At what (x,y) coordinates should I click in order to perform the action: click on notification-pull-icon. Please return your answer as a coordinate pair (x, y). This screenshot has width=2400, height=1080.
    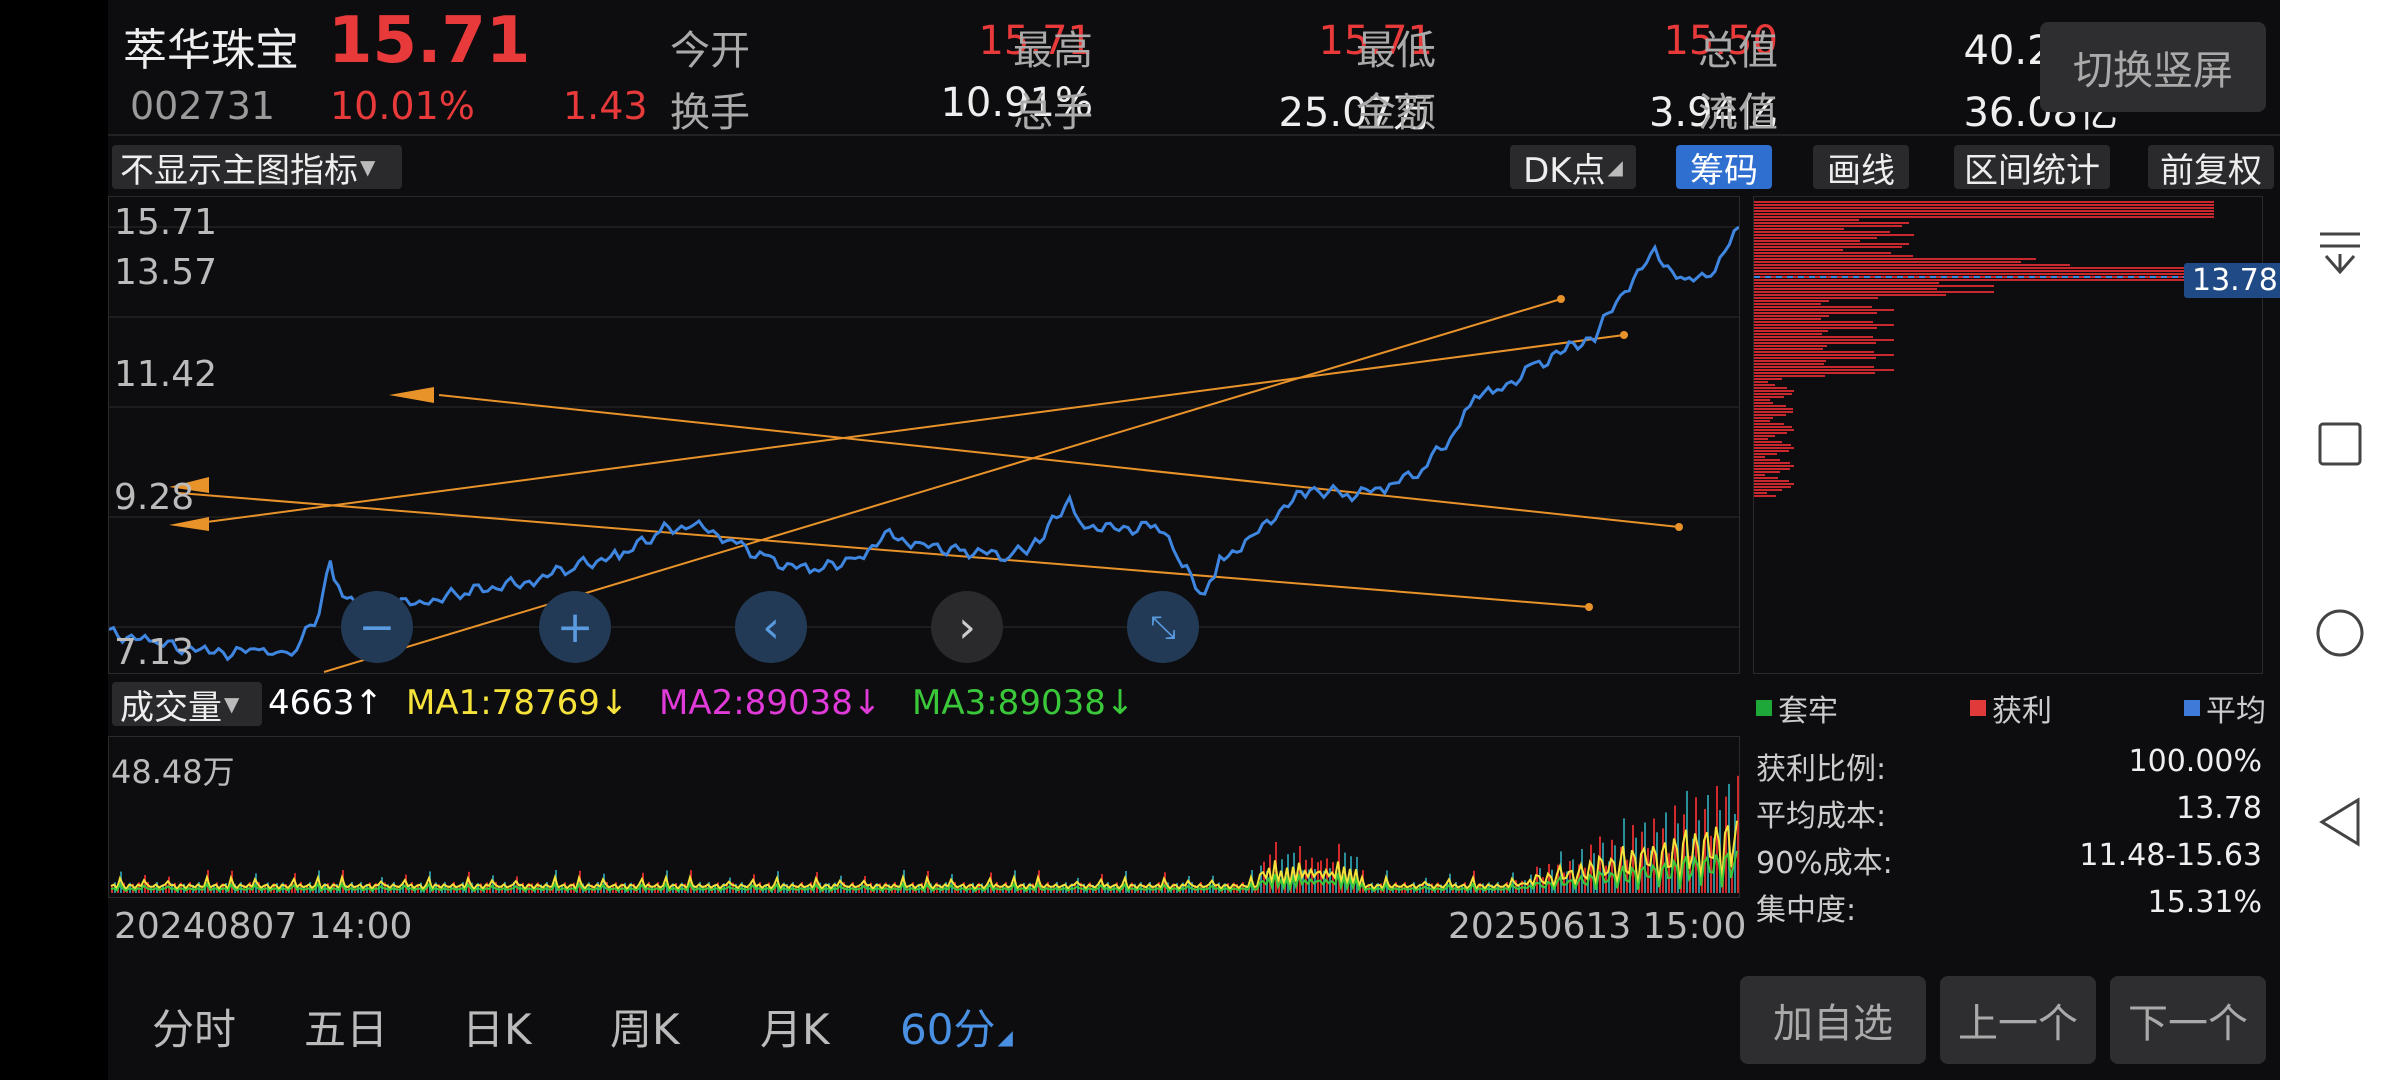
    Looking at the image, I should click on (2340, 253).